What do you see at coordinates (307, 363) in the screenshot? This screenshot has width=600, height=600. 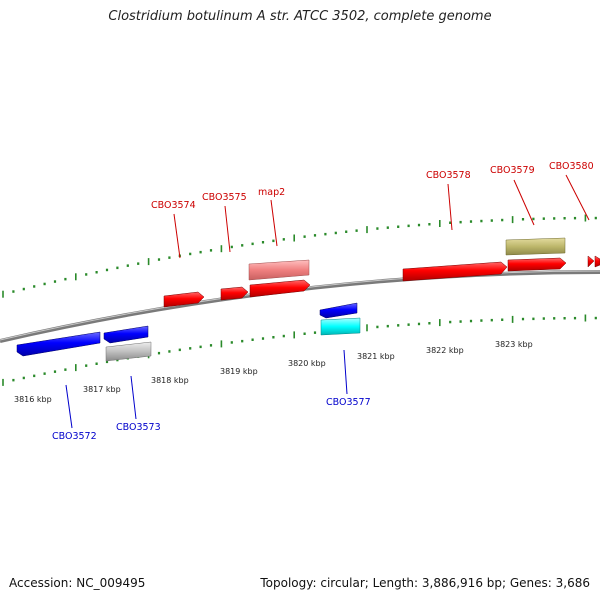 I see `scale-label: 3820 kbp` at bounding box center [307, 363].